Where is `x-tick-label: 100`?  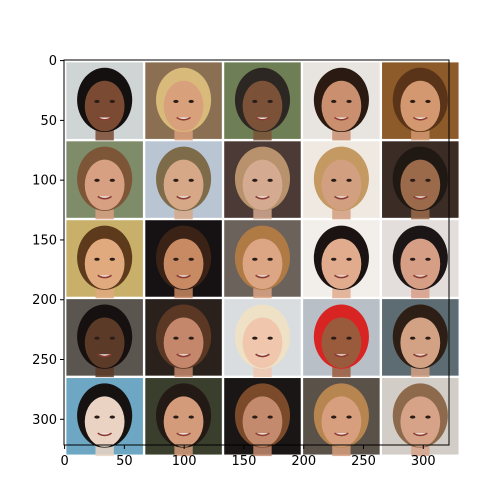
x-tick-label: 100 is located at coordinates (184, 461).